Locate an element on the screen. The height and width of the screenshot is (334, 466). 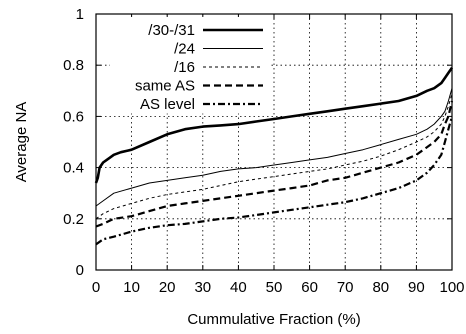
x-tick-label: 60 is located at coordinates (309, 287).